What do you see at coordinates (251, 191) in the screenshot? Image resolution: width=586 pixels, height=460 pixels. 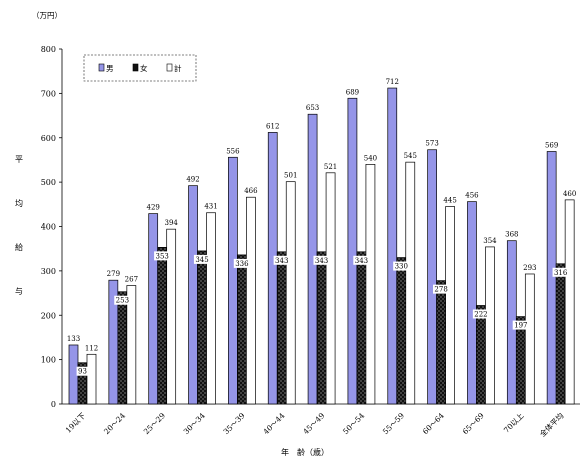 I see `data-label-total: 466` at bounding box center [251, 191].